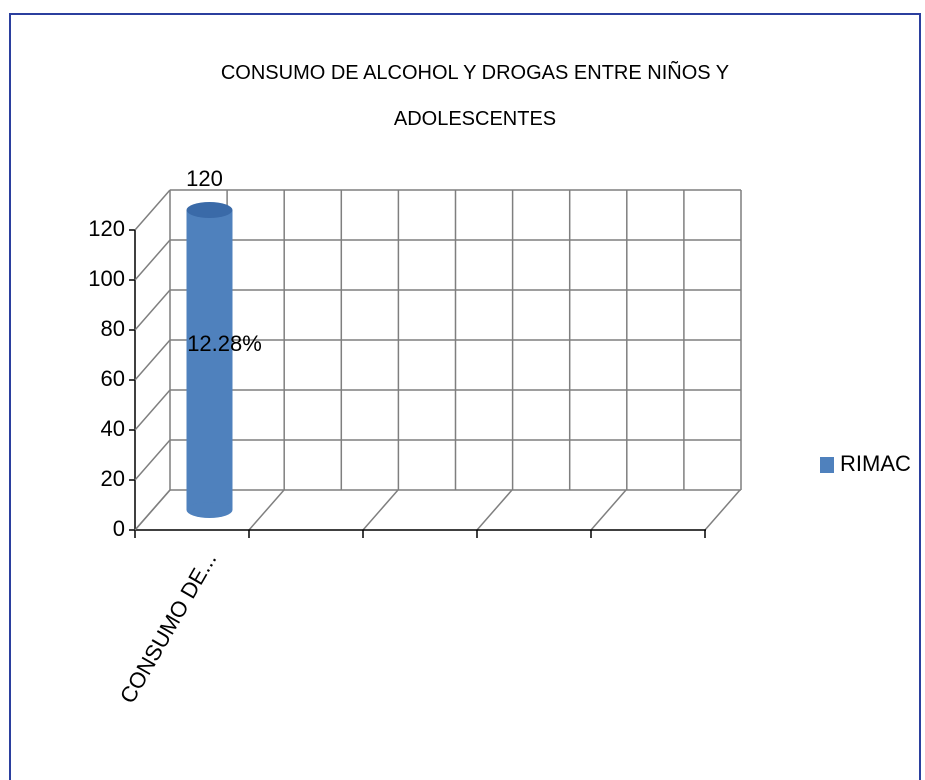  Describe the element at coordinates (119, 528) in the screenshot. I see `y-tick-label: 0` at that location.